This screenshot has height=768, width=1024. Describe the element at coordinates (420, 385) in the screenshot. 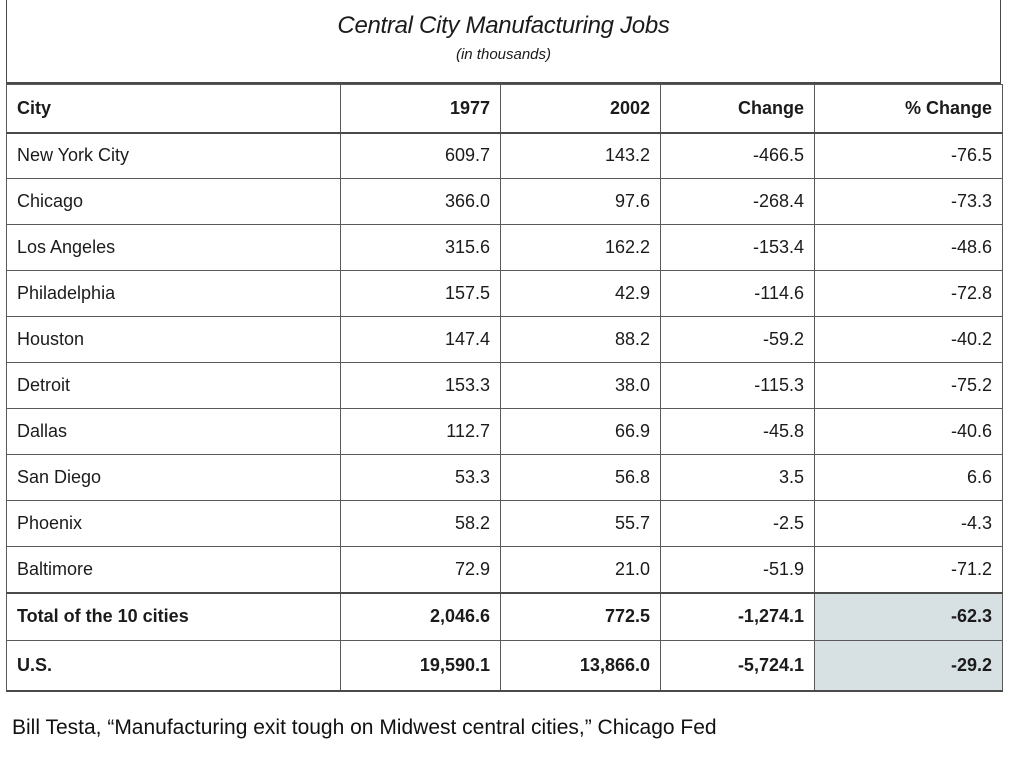

I see `value-1977-cell: 153.3` at that location.